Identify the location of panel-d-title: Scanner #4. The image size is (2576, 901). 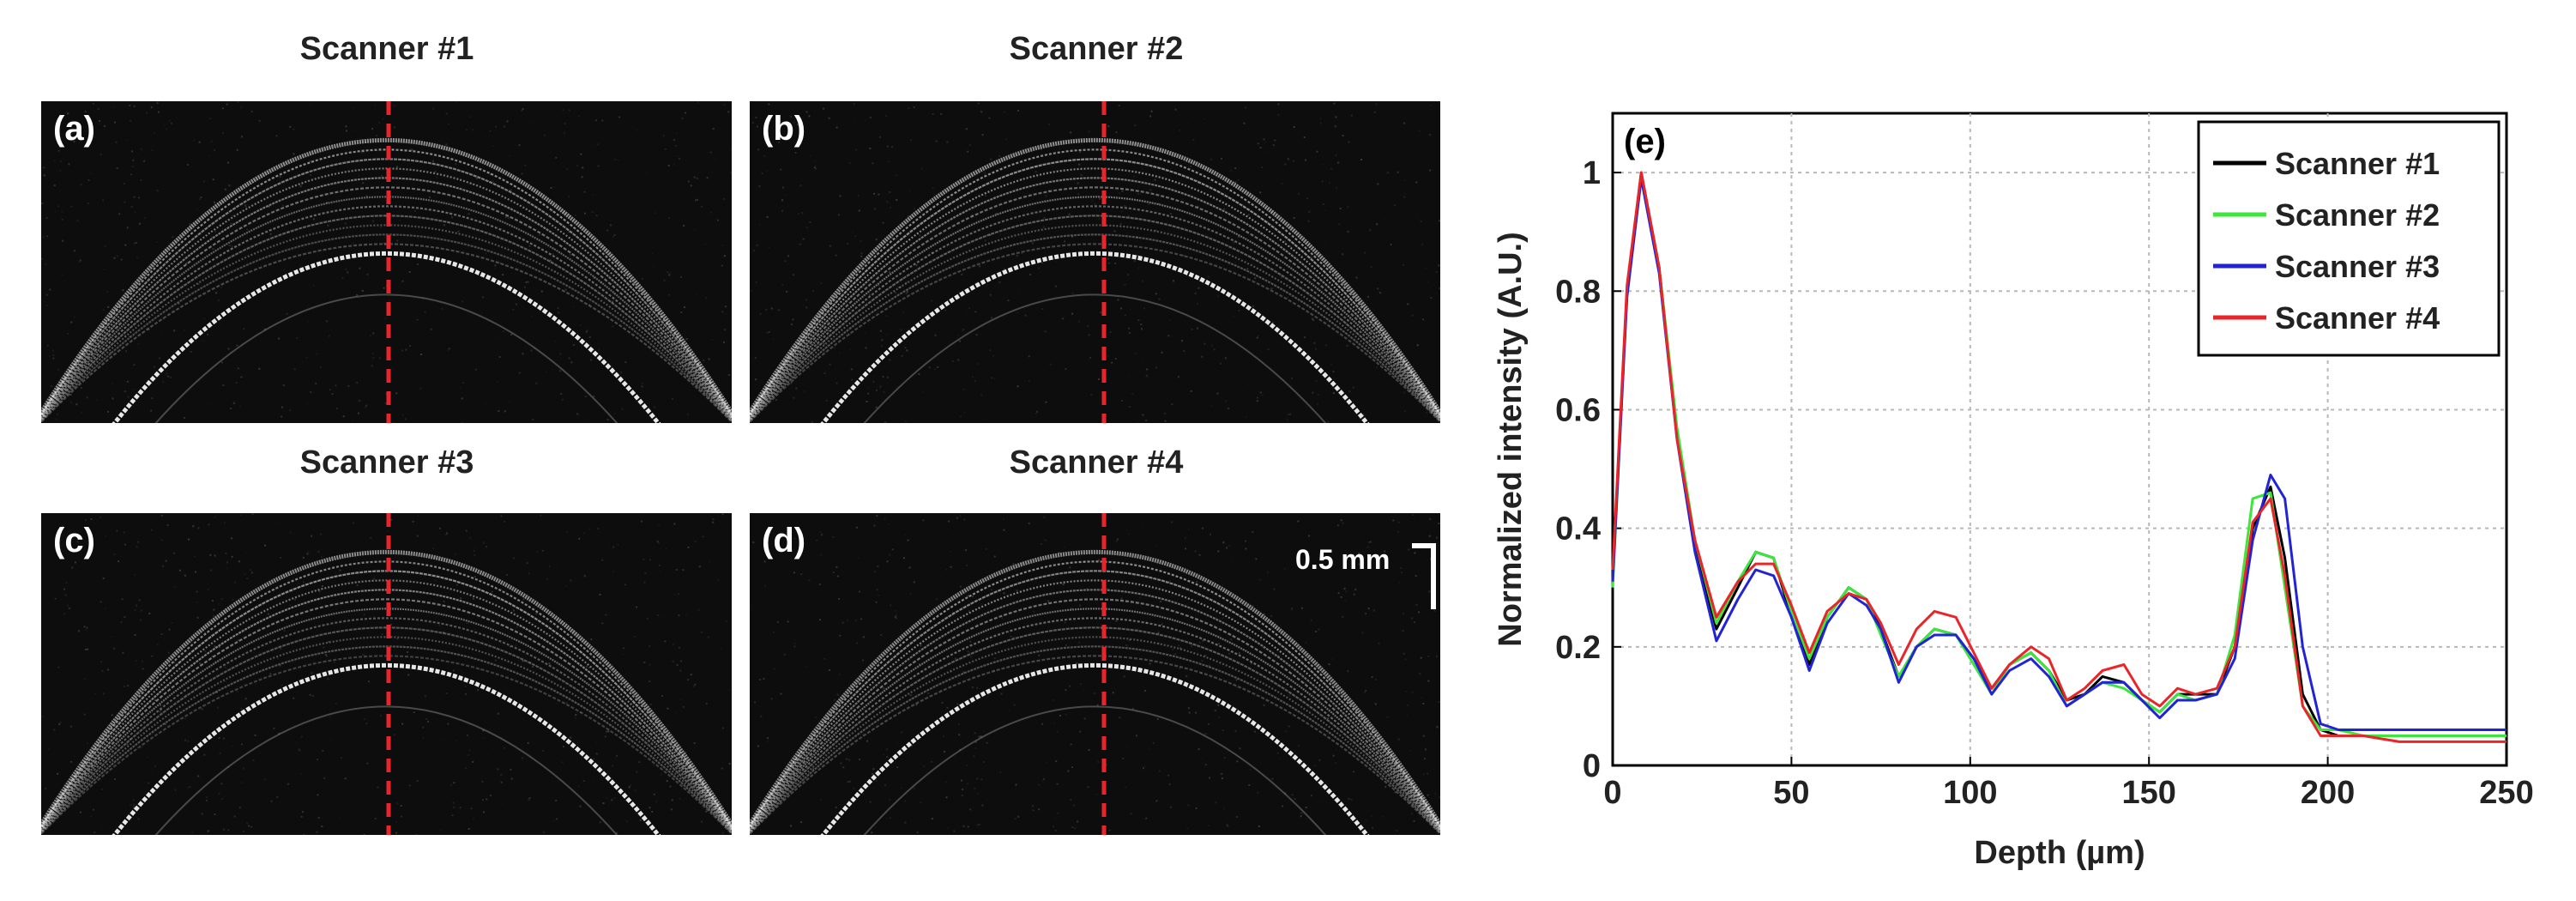
(1096, 462).